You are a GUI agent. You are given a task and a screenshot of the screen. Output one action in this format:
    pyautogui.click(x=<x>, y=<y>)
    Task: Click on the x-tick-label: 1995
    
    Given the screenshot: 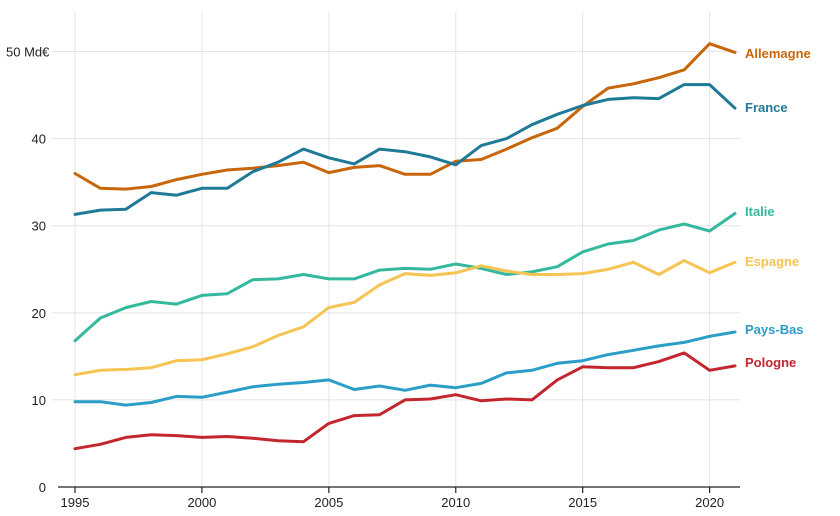 What is the action you would take?
    pyautogui.click(x=75, y=502)
    